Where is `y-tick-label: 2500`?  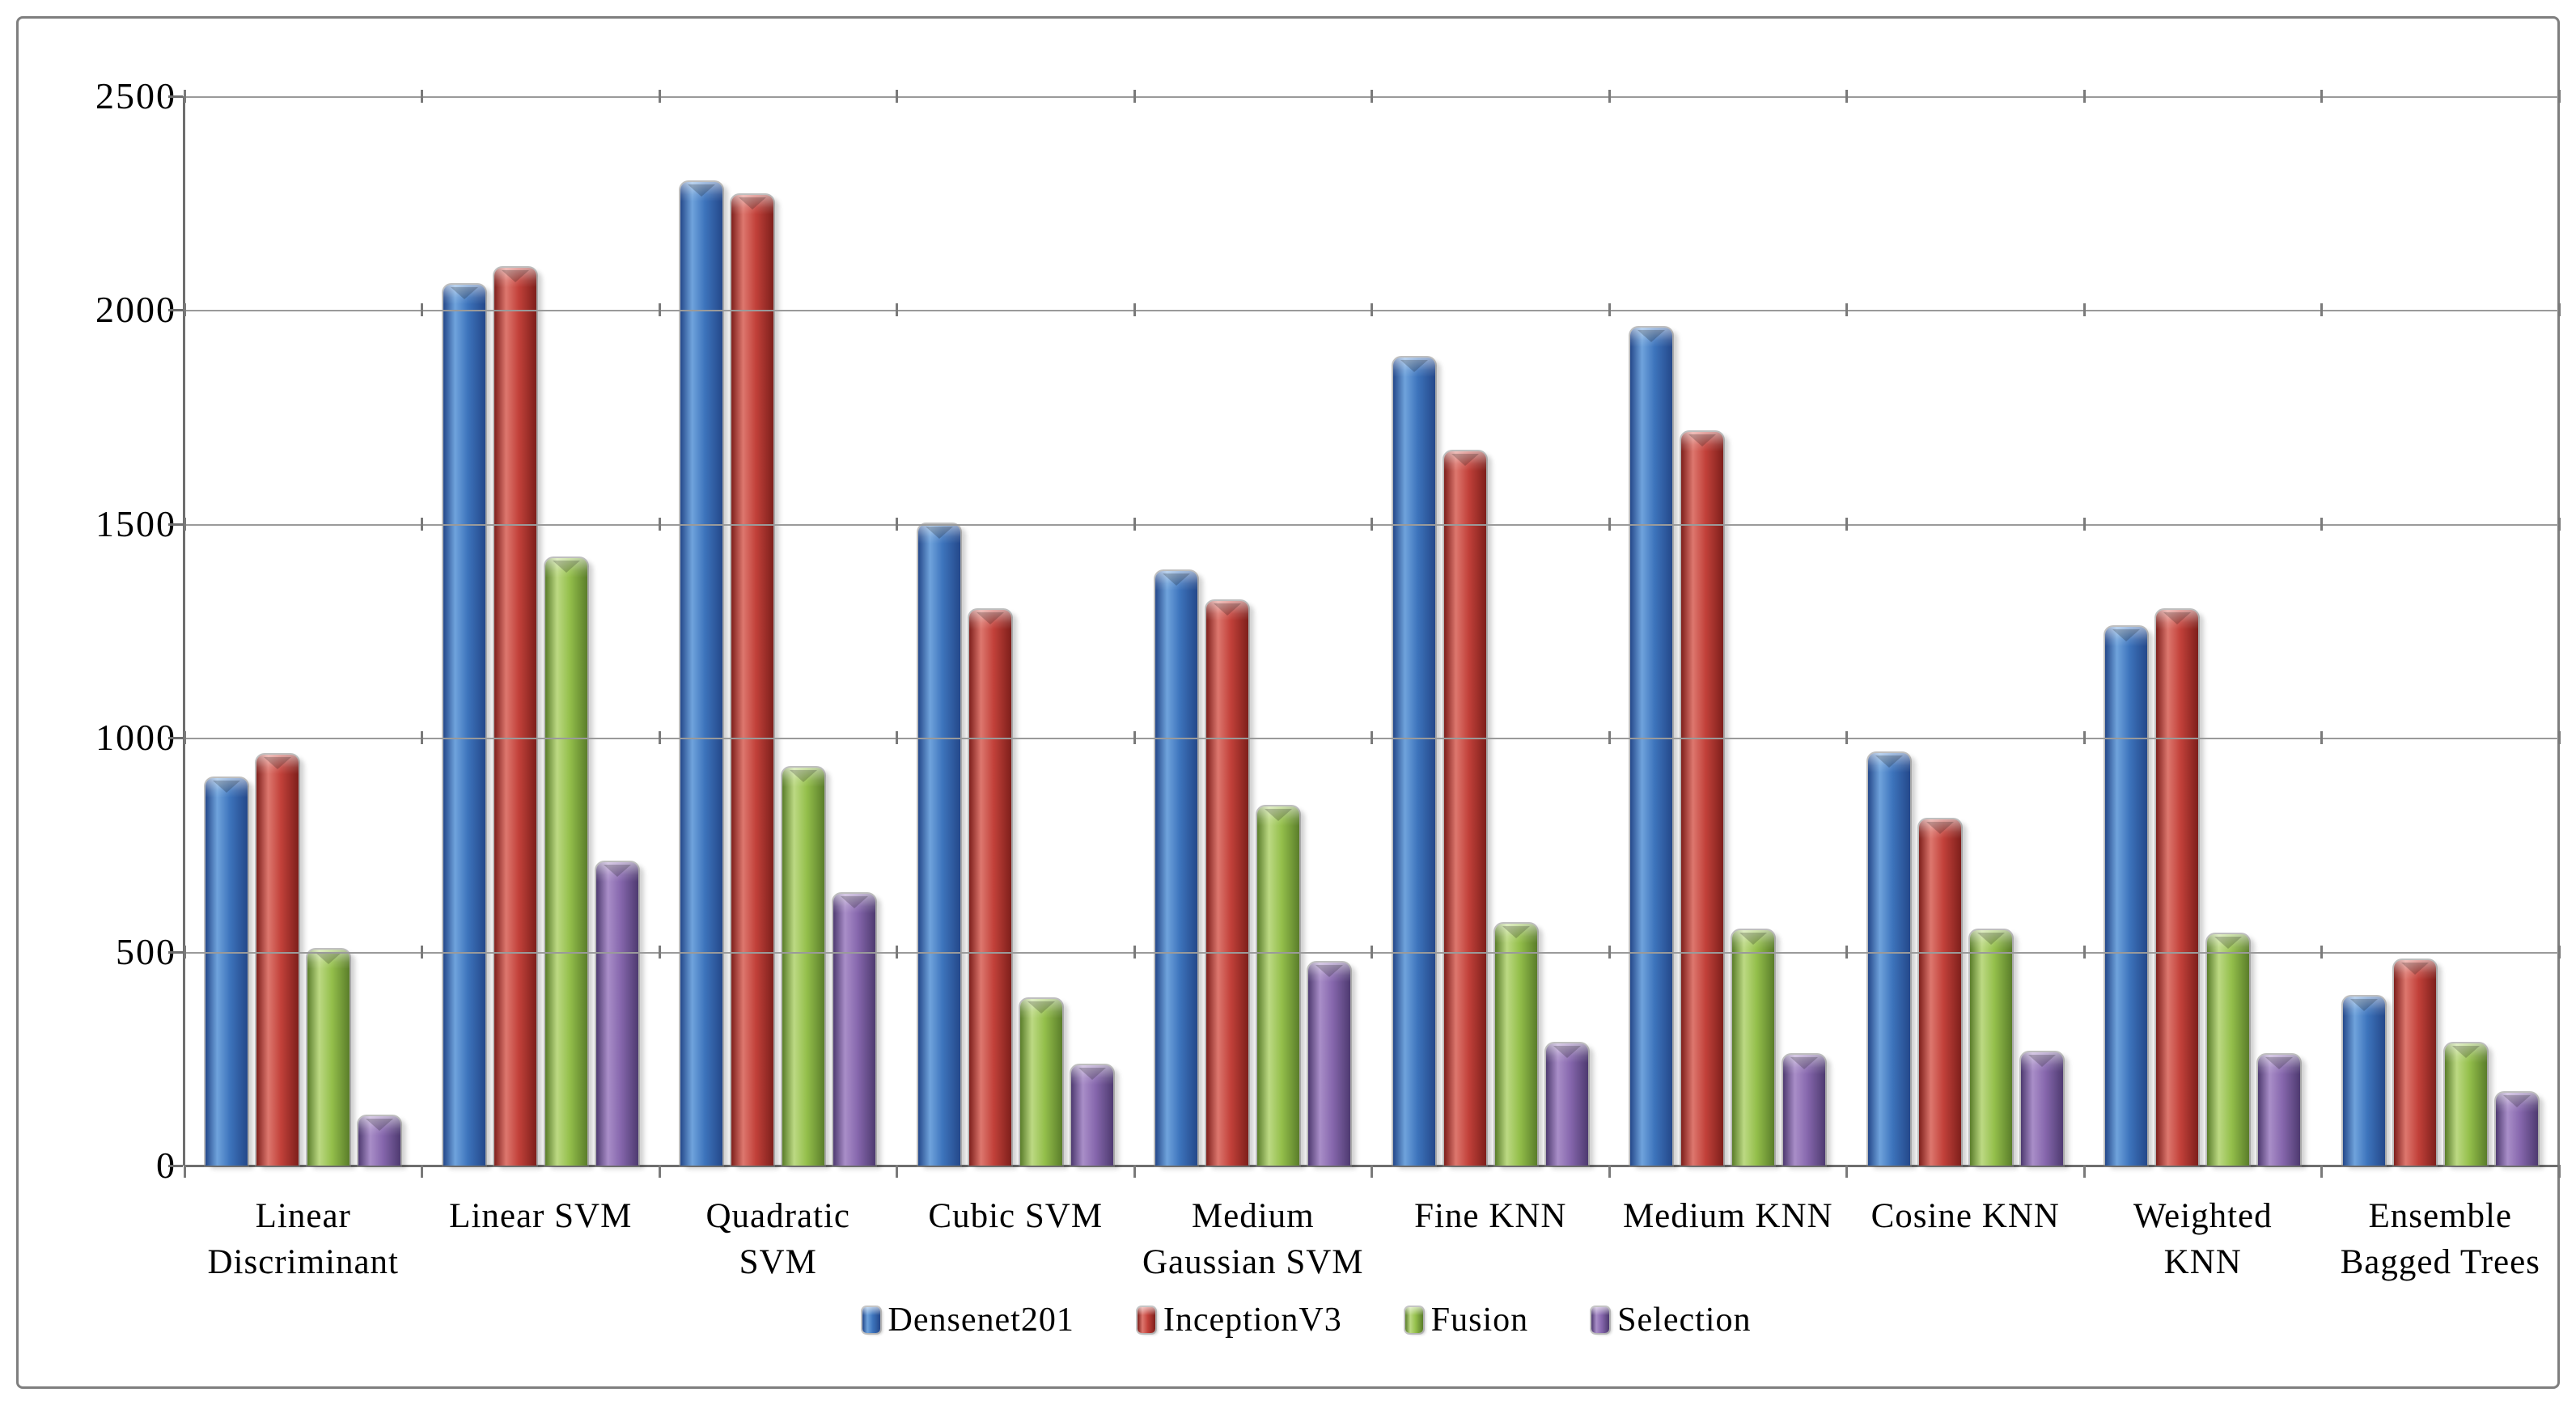
y-tick-label: 2500 is located at coordinates (135, 95).